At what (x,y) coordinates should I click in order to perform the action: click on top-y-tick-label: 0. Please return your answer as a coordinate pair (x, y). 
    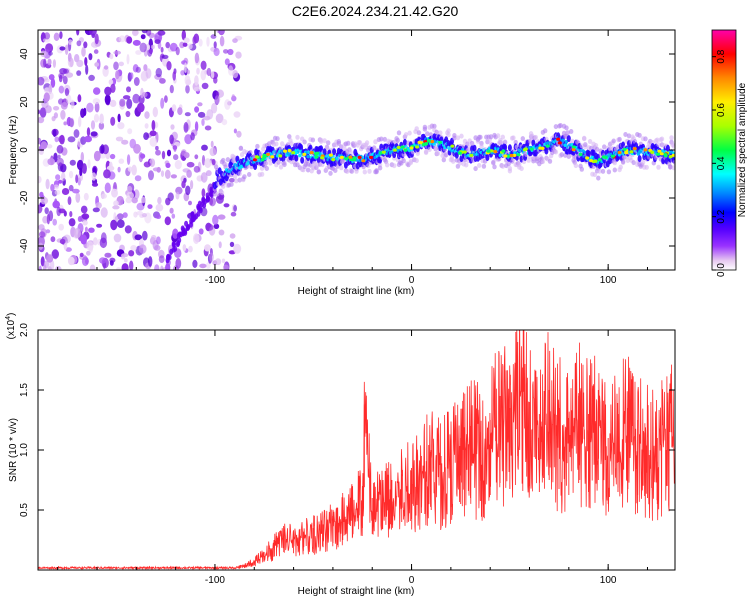
    Looking at the image, I should click on (24, 150).